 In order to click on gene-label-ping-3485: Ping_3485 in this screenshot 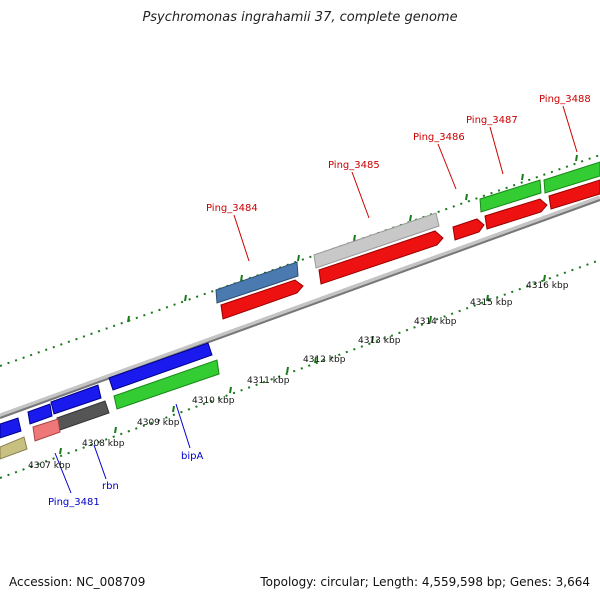, I will do `click(354, 165)`.